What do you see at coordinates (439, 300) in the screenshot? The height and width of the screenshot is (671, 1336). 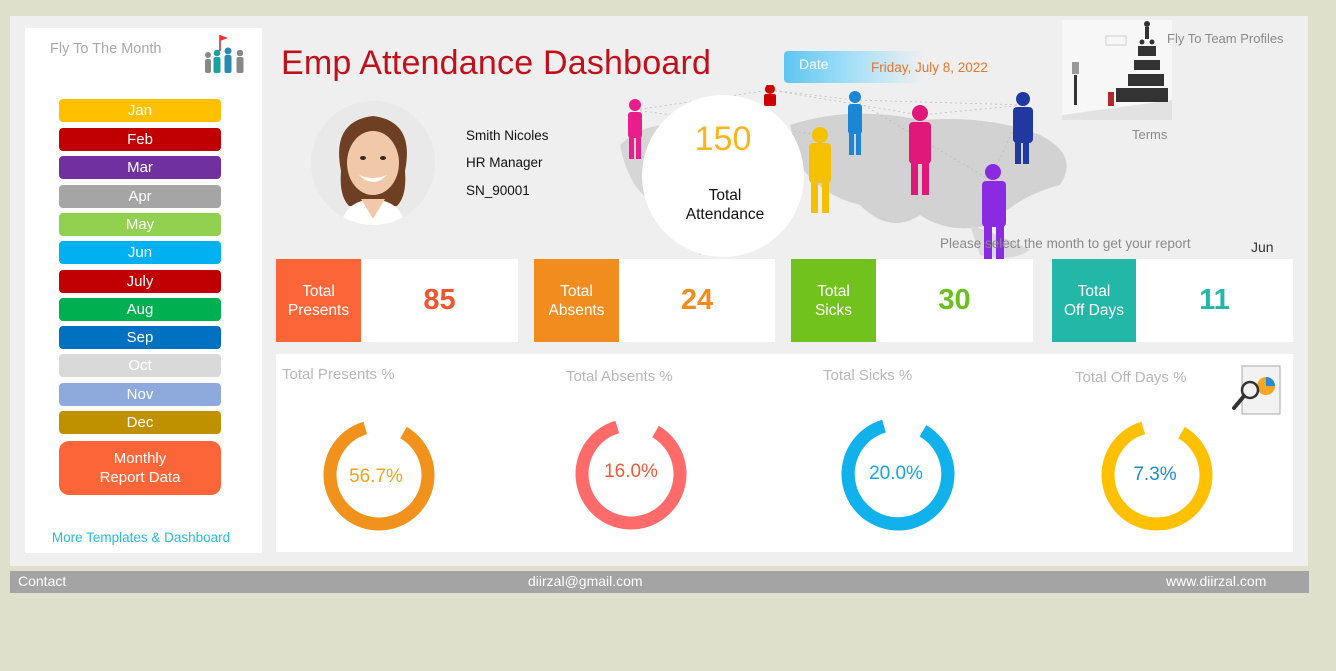 I see `kpi-presents-value: 85` at bounding box center [439, 300].